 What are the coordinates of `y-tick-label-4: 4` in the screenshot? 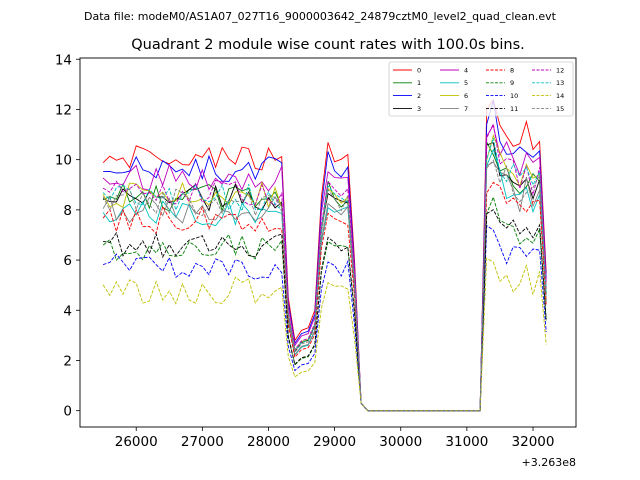 It's located at (67, 311).